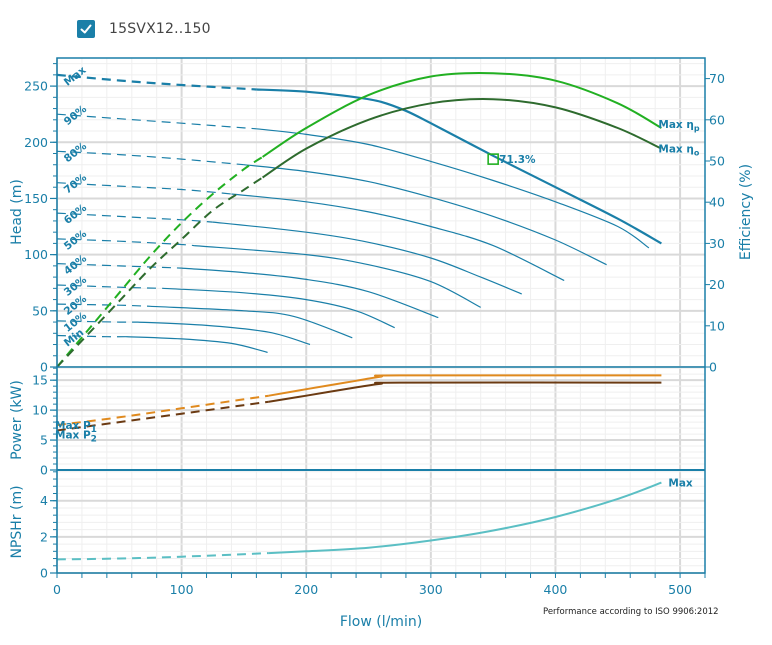 The image size is (772, 645). I want to click on efficiency-tick-label: 20, so click(717, 284).